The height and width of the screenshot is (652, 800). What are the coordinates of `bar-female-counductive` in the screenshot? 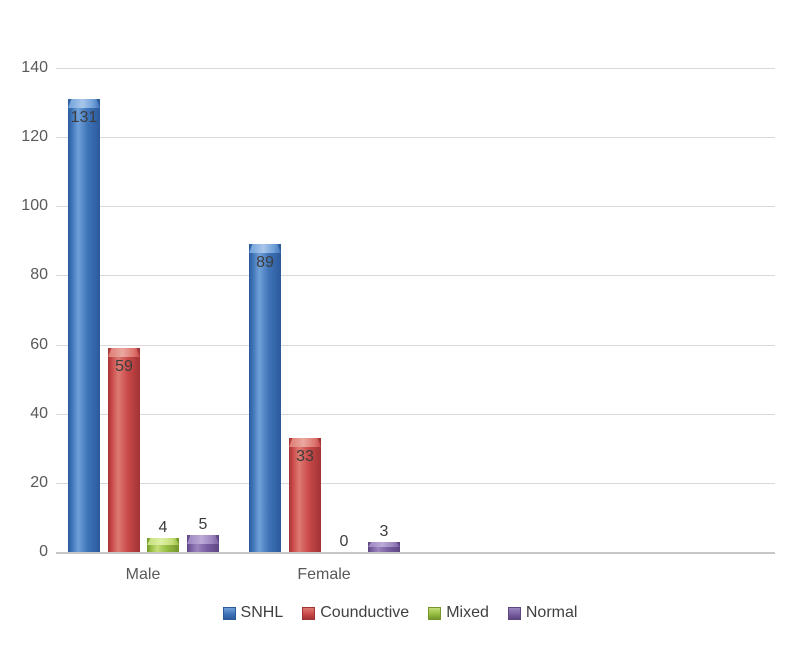 It's located at (305, 495).